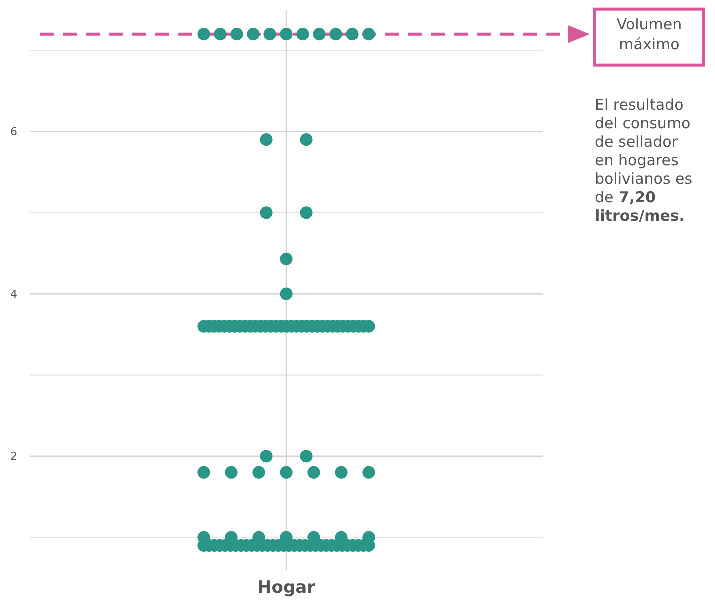  I want to click on y-tick-label: 4, so click(14, 294).